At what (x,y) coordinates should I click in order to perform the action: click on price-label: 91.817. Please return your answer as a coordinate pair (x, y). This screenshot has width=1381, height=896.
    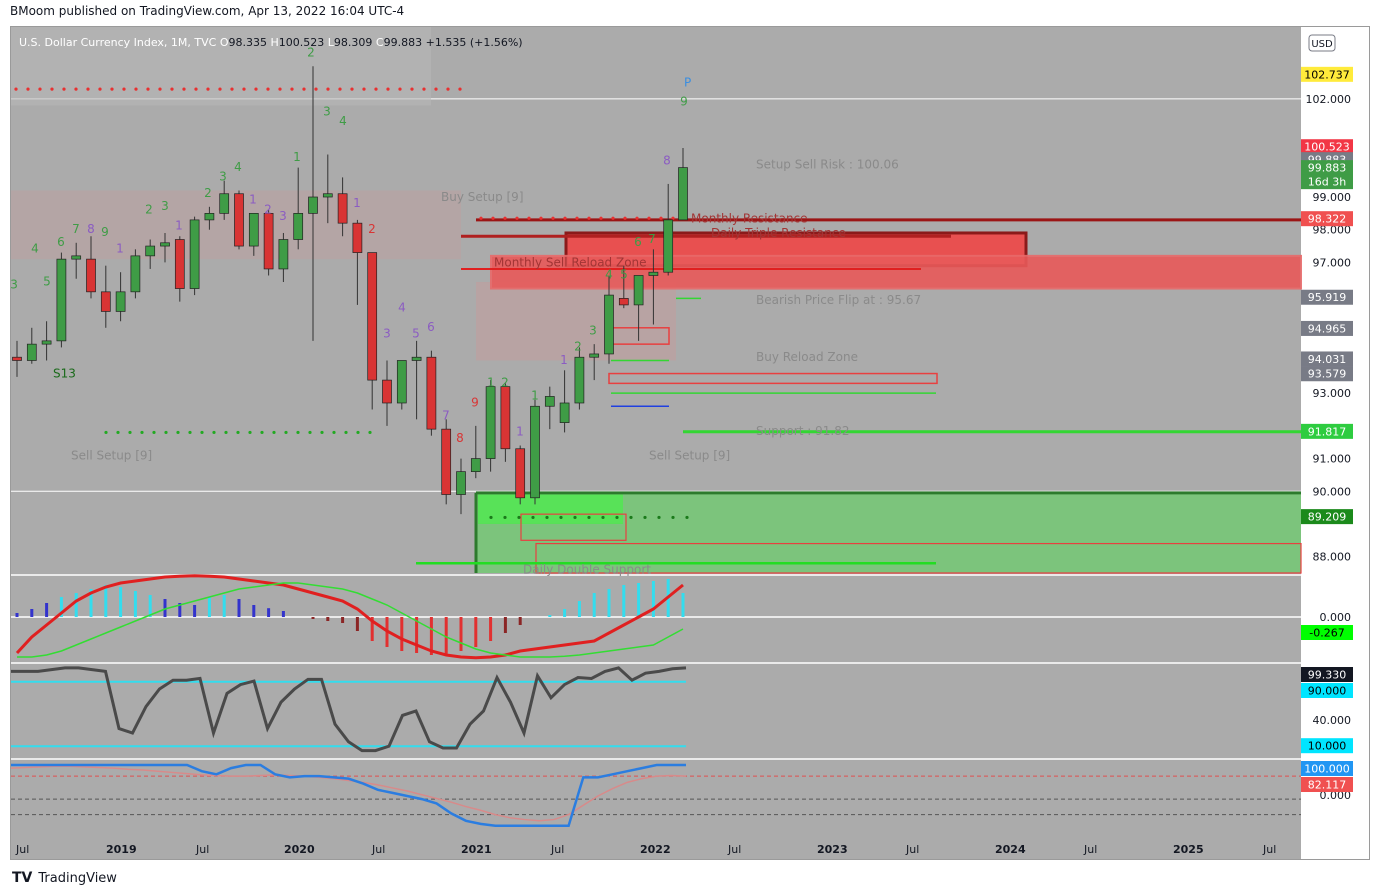
    Looking at the image, I should click on (1327, 431).